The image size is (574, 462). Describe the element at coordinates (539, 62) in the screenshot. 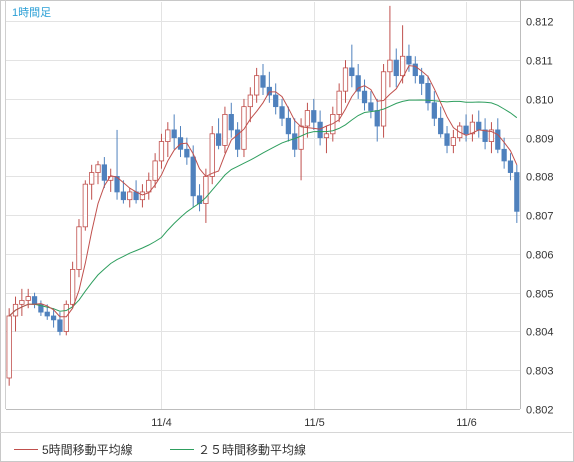

I see `y-tick-label: 0.811` at that location.